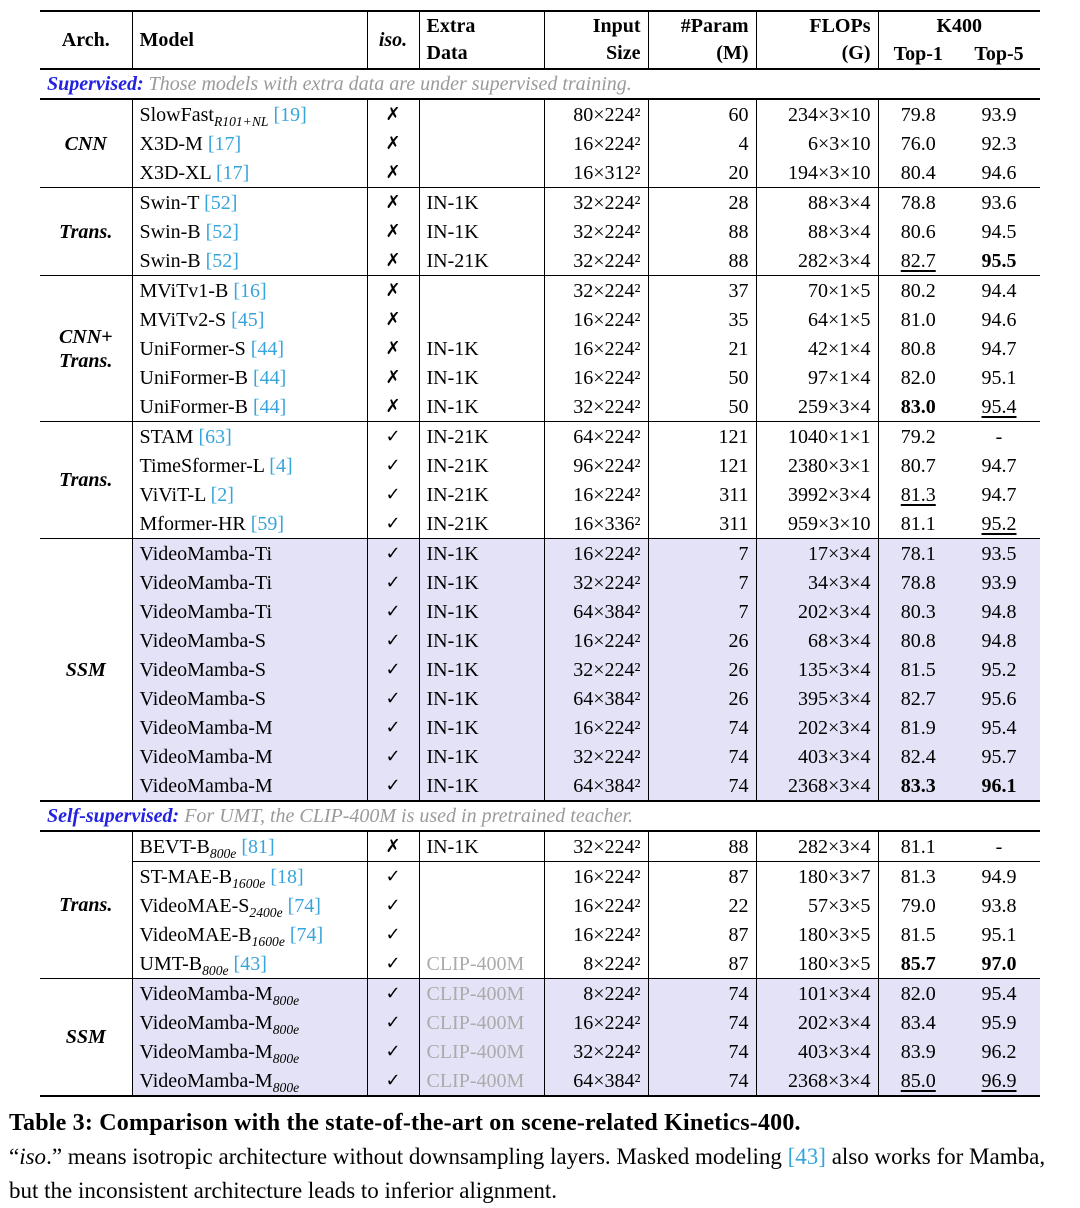 This screenshot has width=1080, height=1208. I want to click on param-cell: 35, so click(701, 319).